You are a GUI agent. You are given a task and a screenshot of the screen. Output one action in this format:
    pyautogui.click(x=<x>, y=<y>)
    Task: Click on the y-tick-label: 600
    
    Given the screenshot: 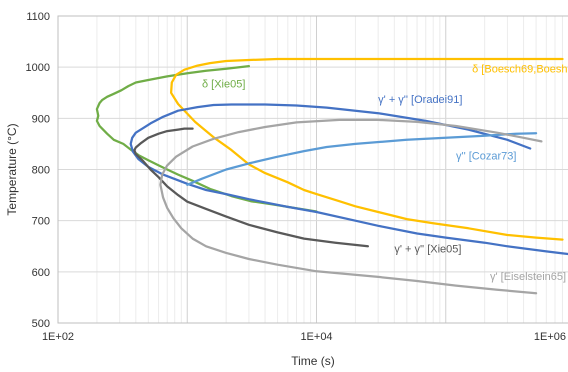 What is the action you would take?
    pyautogui.click(x=41, y=273)
    